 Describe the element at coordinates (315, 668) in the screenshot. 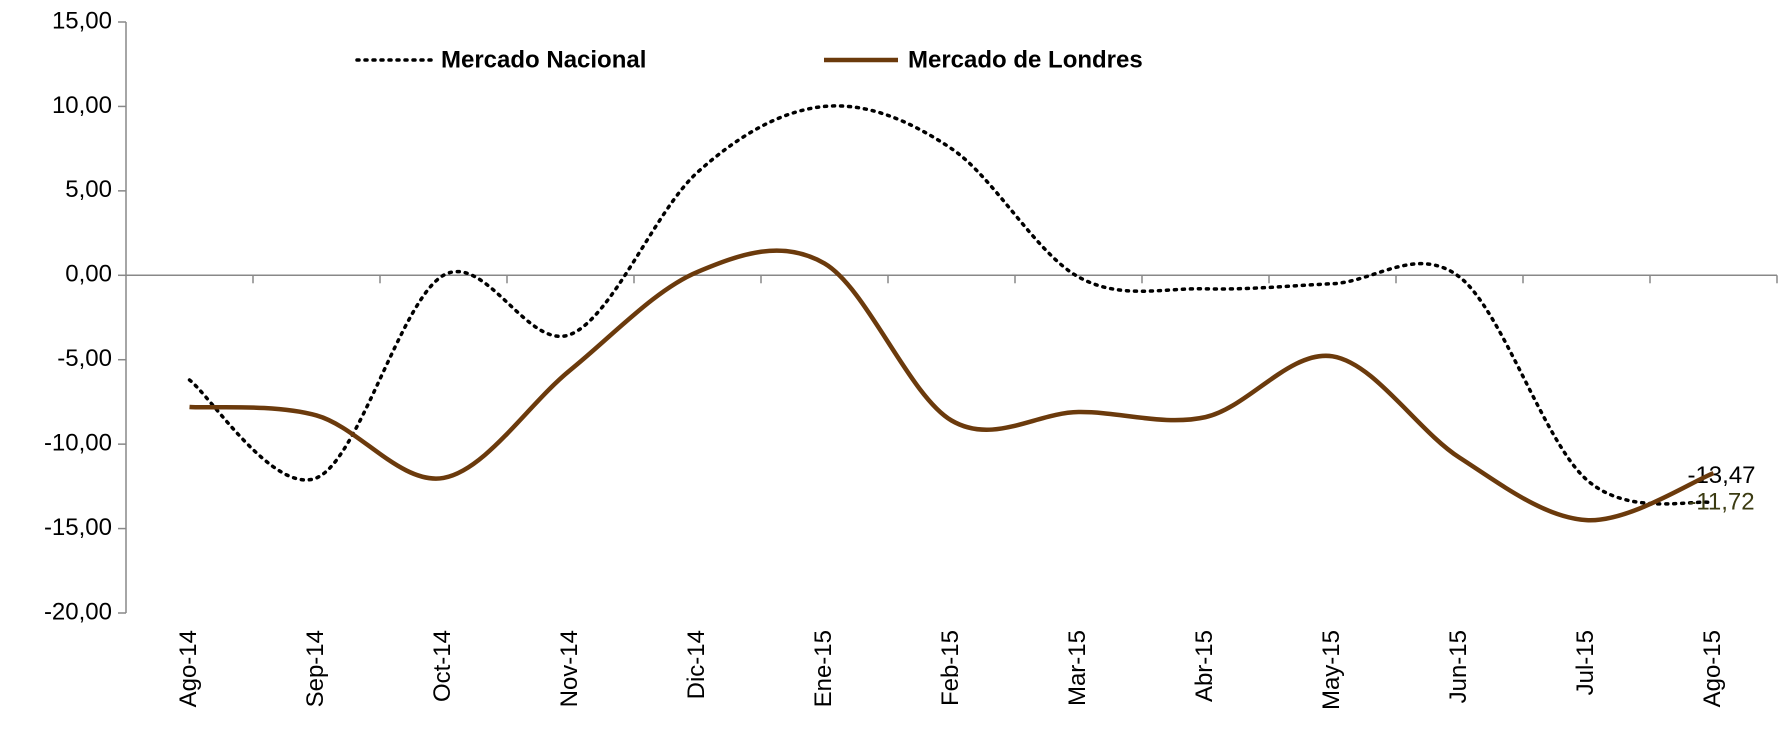

I see `x-tick-label: Sep-14` at that location.